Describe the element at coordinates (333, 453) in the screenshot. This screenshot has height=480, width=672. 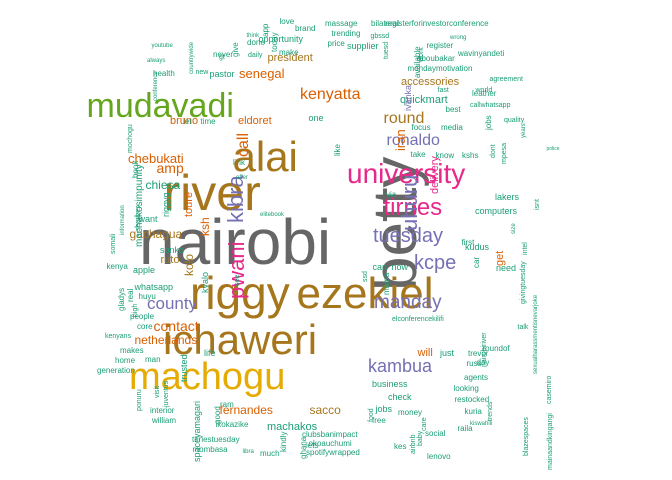
I see `cloud-word: spotifywrapped` at that location.